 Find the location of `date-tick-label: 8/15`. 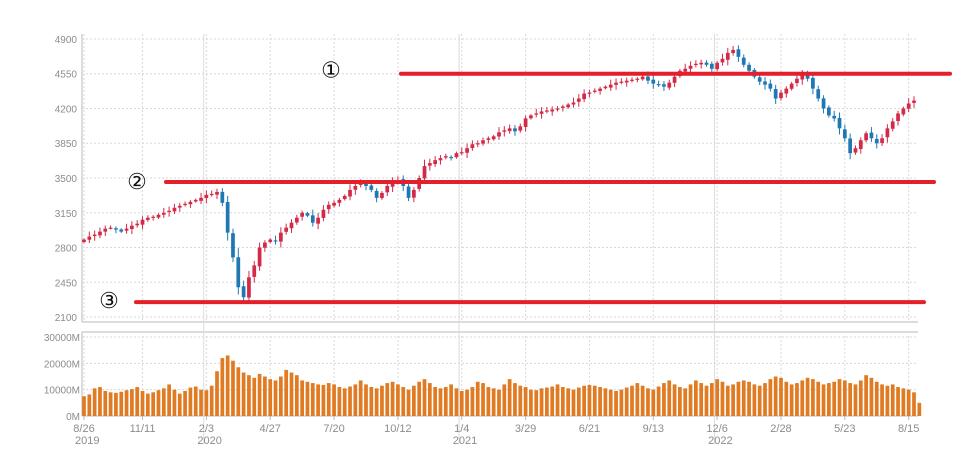

date-tick-label: 8/15 is located at coordinates (908, 429).